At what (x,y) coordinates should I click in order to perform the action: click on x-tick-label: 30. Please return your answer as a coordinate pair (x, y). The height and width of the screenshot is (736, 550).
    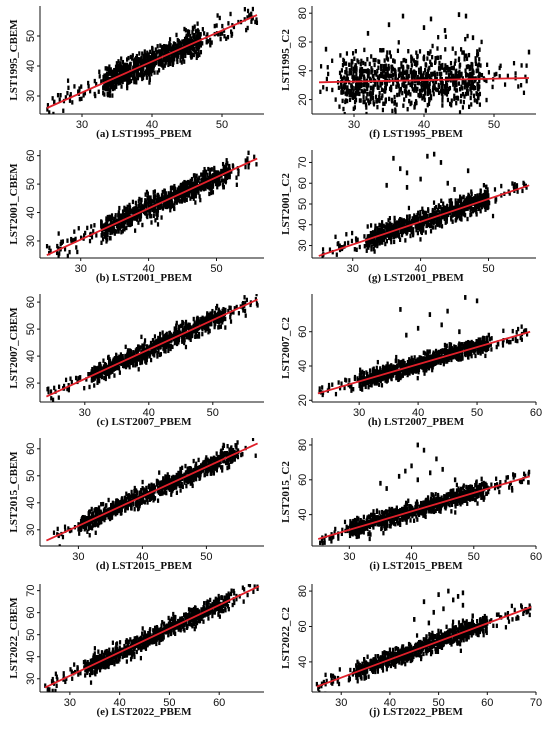
    Looking at the image, I should click on (82, 125).